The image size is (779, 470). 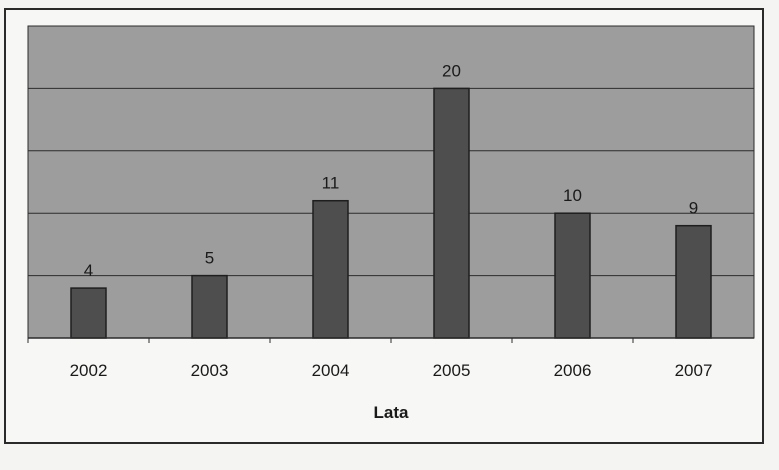 What do you see at coordinates (694, 370) in the screenshot?
I see `x-tick-label: 2007` at bounding box center [694, 370].